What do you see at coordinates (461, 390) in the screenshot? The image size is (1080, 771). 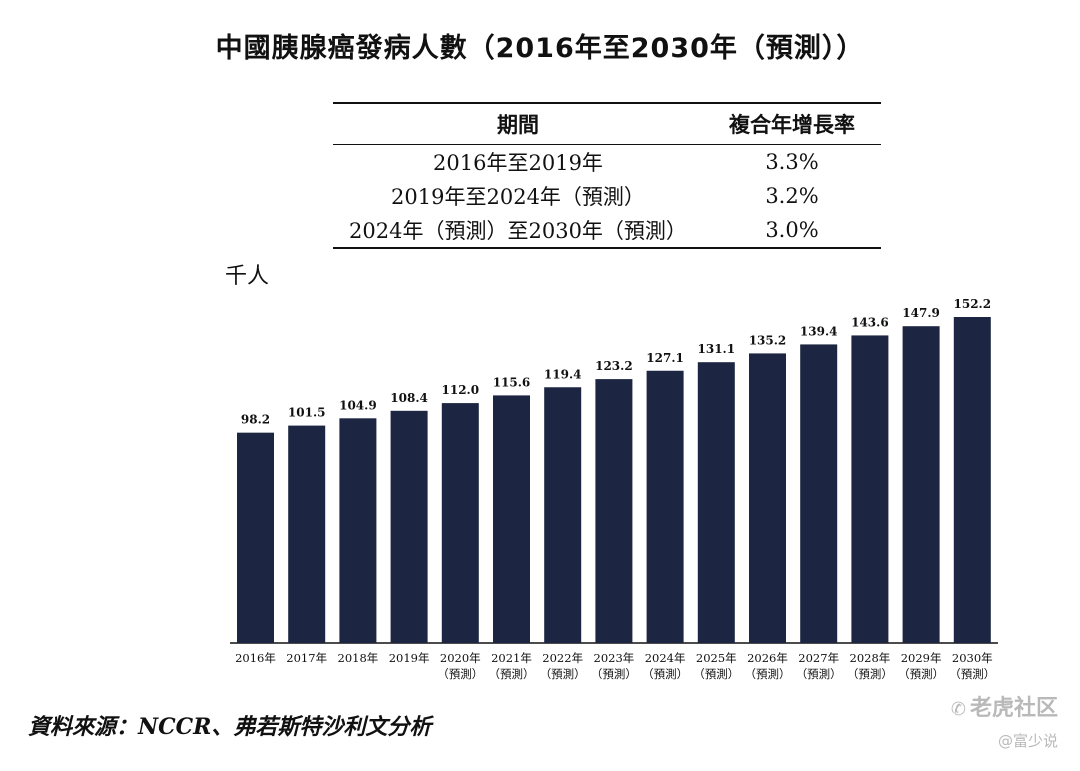 I see `data-label: 112.0` at bounding box center [461, 390].